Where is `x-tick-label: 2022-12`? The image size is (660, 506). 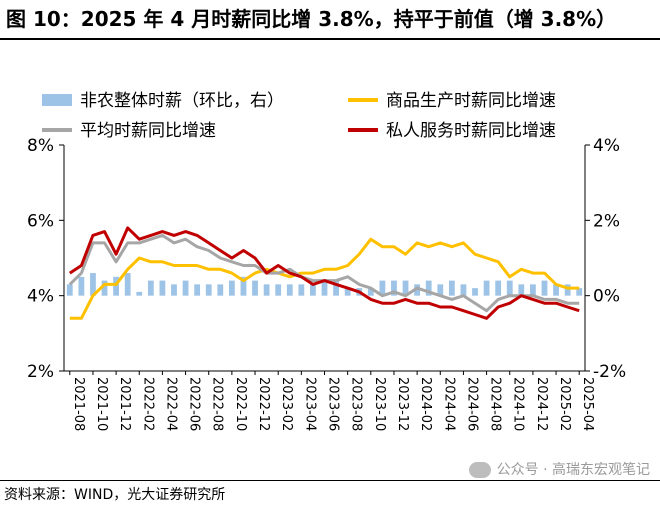
x-tick-label: 2022-12 is located at coordinates (263, 404).